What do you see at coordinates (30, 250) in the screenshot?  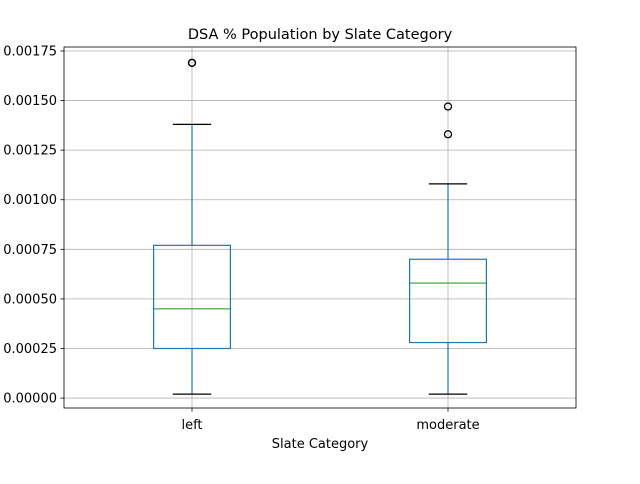 I see `y-tick-label: 0.00075` at bounding box center [30, 250].